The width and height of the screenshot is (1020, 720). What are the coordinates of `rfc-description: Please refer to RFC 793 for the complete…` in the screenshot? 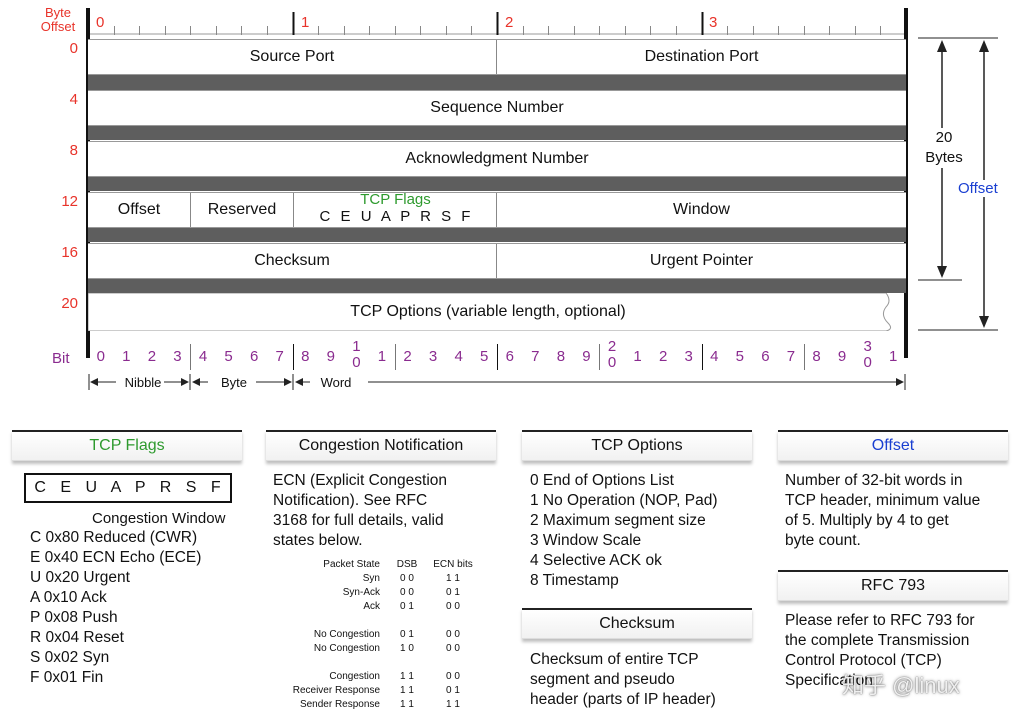 It's located at (880, 651).